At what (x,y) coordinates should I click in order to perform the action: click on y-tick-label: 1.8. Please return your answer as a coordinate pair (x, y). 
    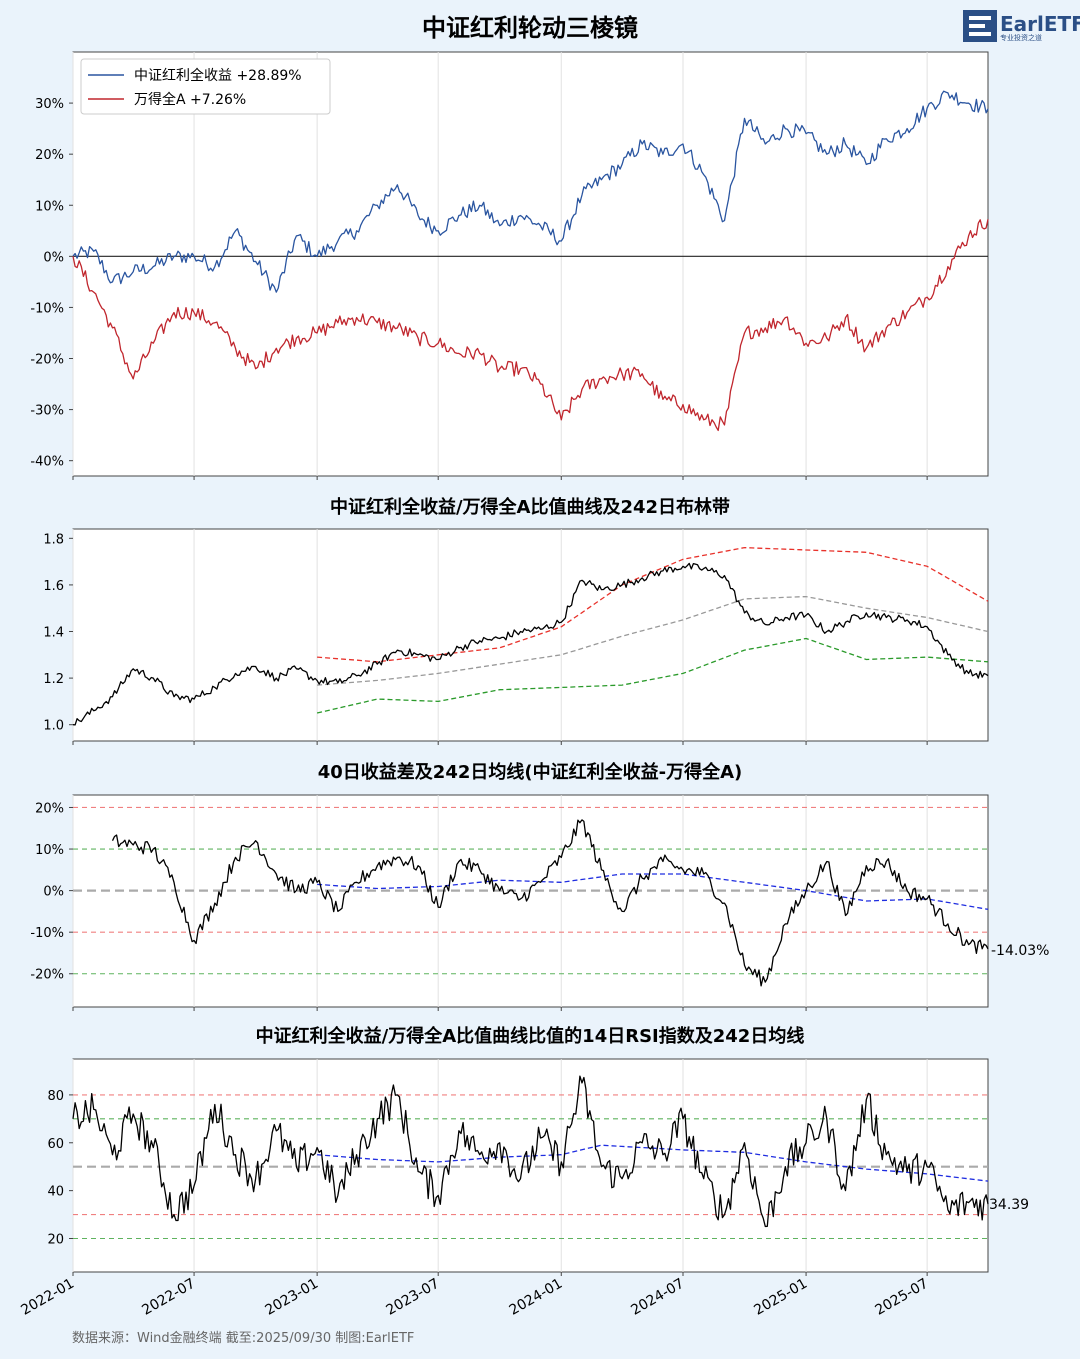
    Looking at the image, I should click on (53, 539).